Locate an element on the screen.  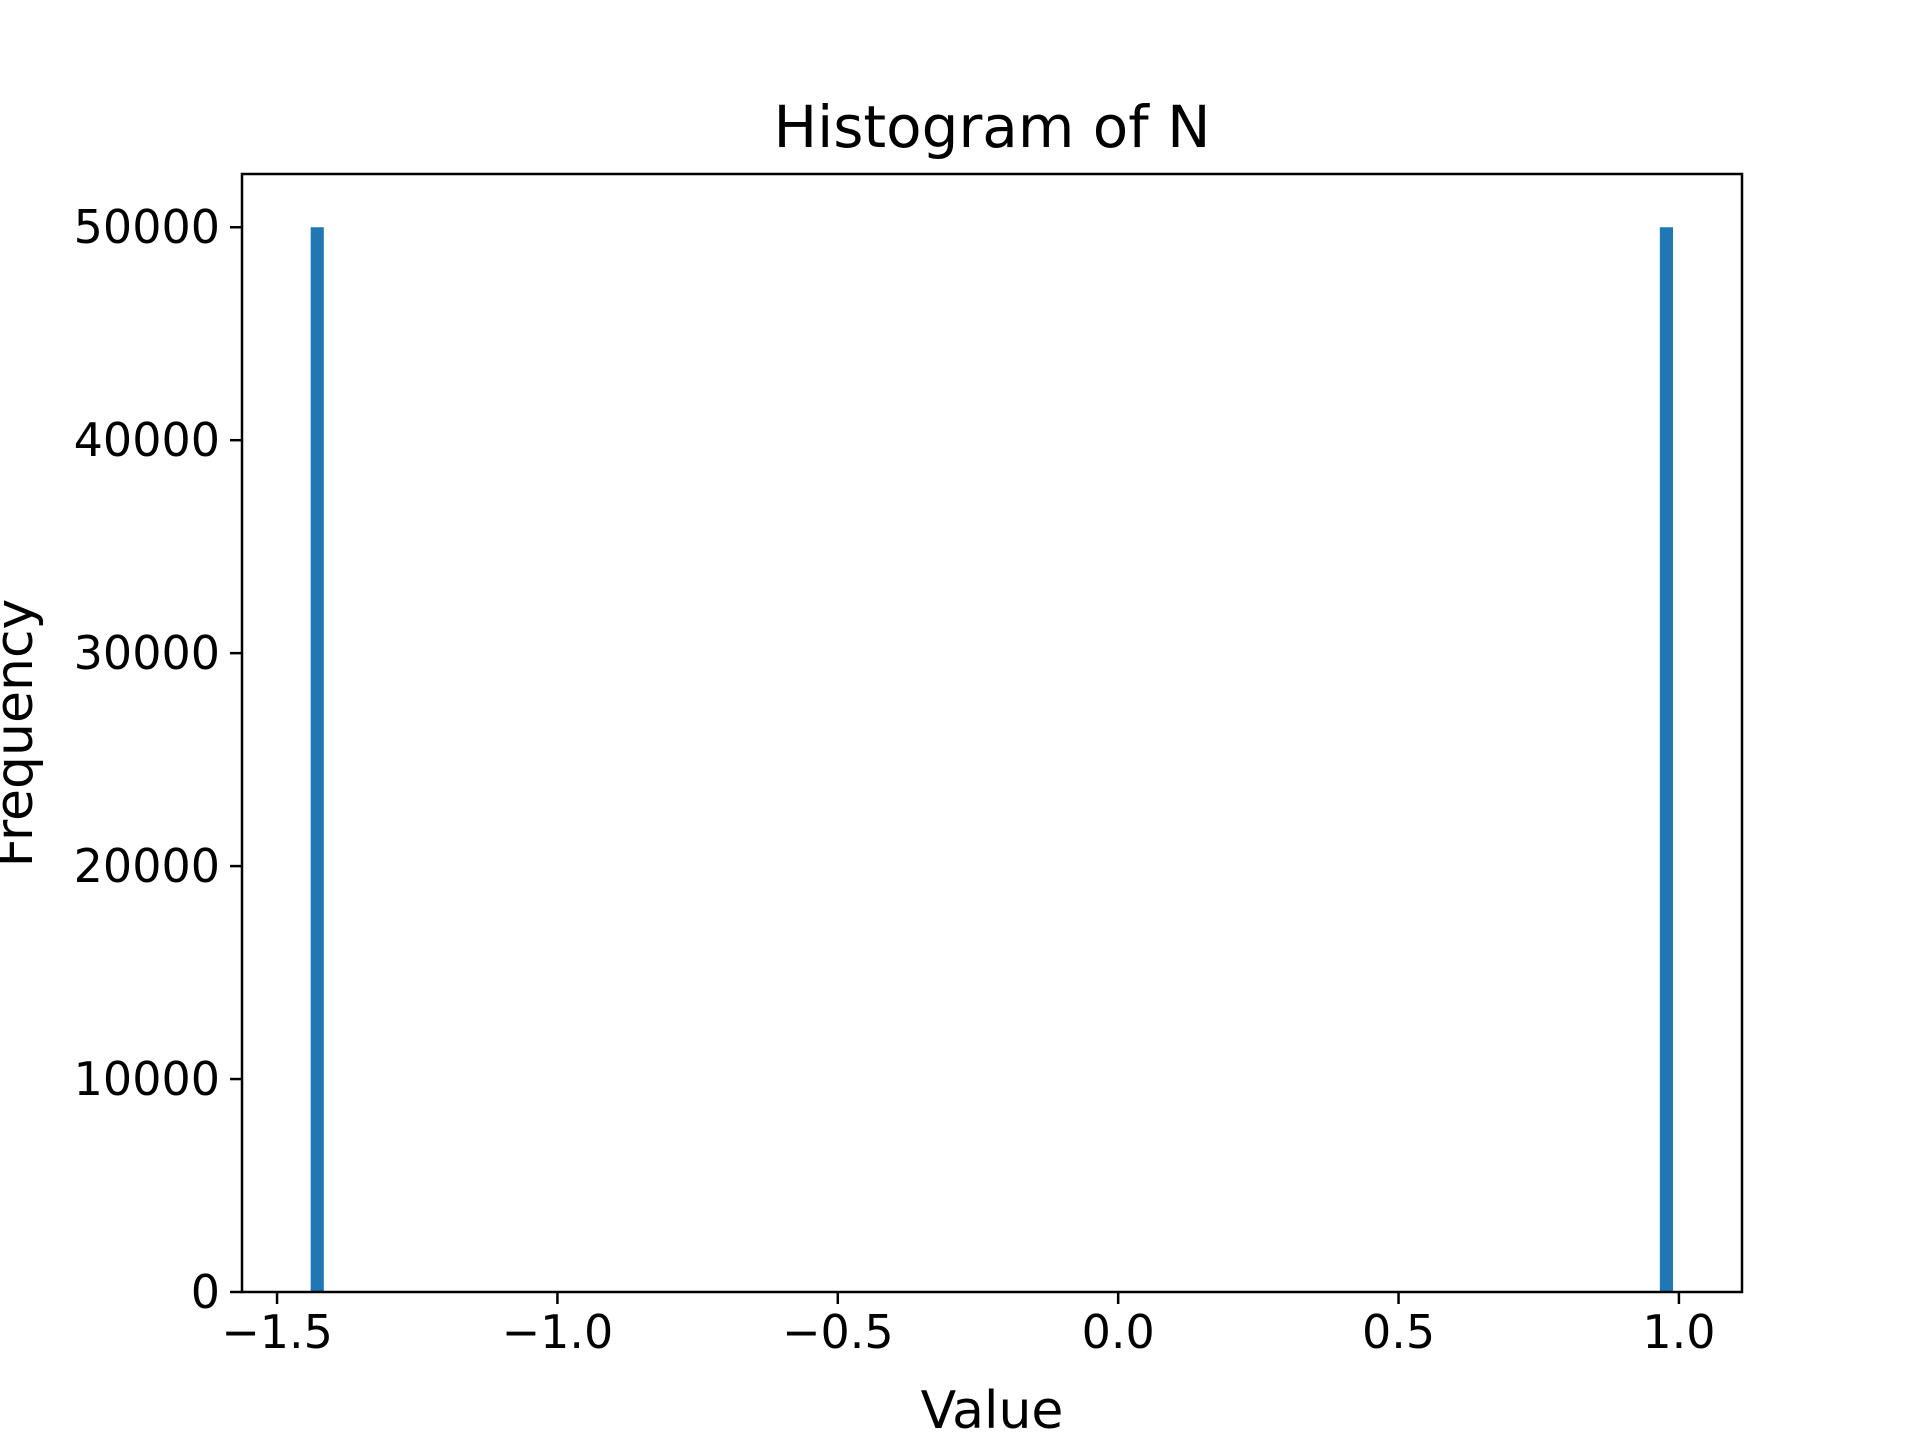
x-tick-label: 1.0 is located at coordinates (1678, 1332).